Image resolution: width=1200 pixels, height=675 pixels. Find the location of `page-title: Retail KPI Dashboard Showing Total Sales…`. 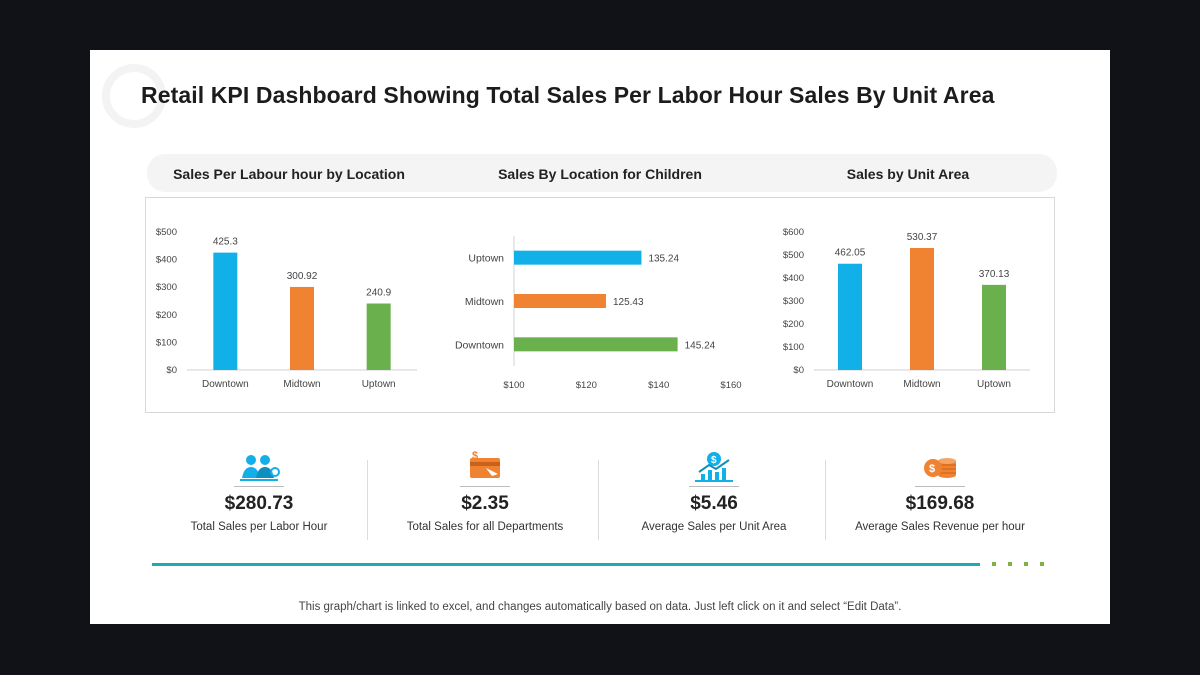

page-title: Retail KPI Dashboard Showing Total Sales… is located at coordinates (568, 95).